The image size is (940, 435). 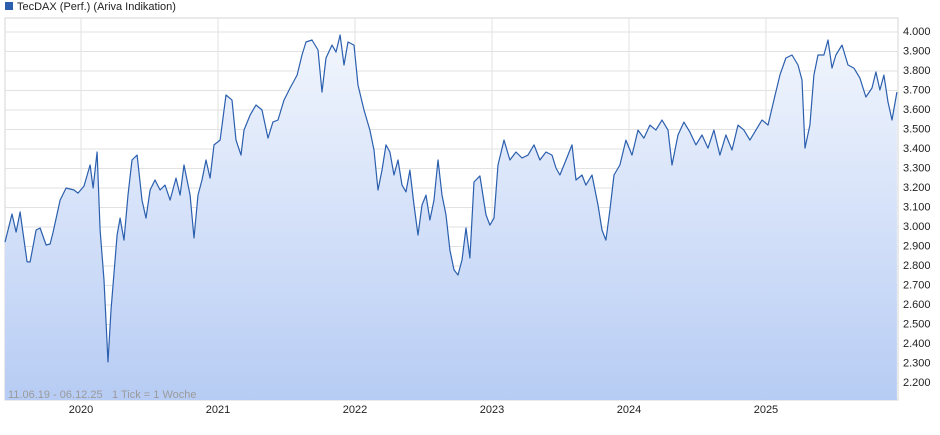 What do you see at coordinates (81, 410) in the screenshot?
I see `x-tick-label: 2020` at bounding box center [81, 410].